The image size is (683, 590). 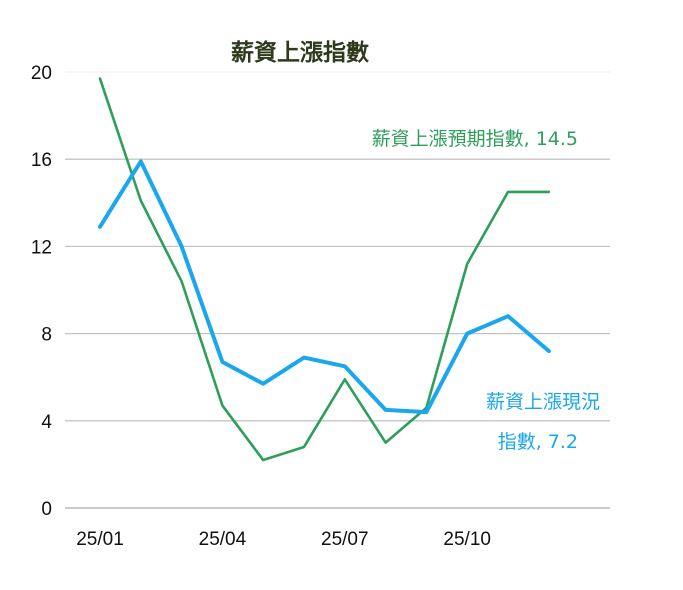 What do you see at coordinates (41, 247) in the screenshot?
I see `y-tick-label: 12` at bounding box center [41, 247].